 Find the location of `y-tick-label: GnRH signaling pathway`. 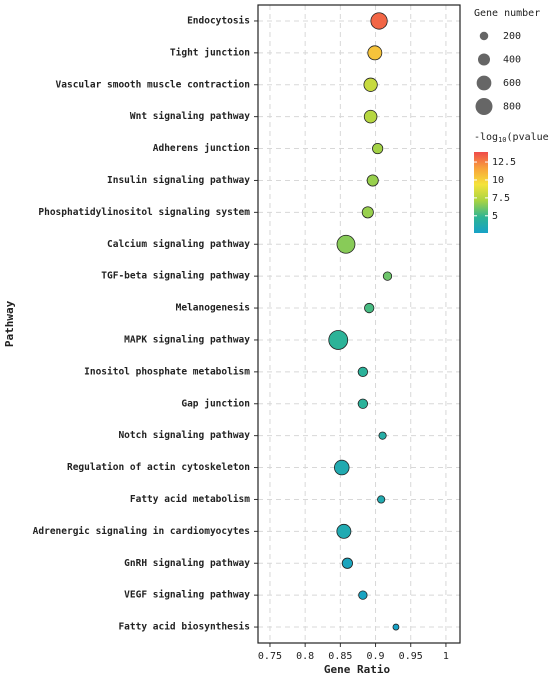

y-tick-label: GnRH signaling pathway is located at coordinates (187, 563).